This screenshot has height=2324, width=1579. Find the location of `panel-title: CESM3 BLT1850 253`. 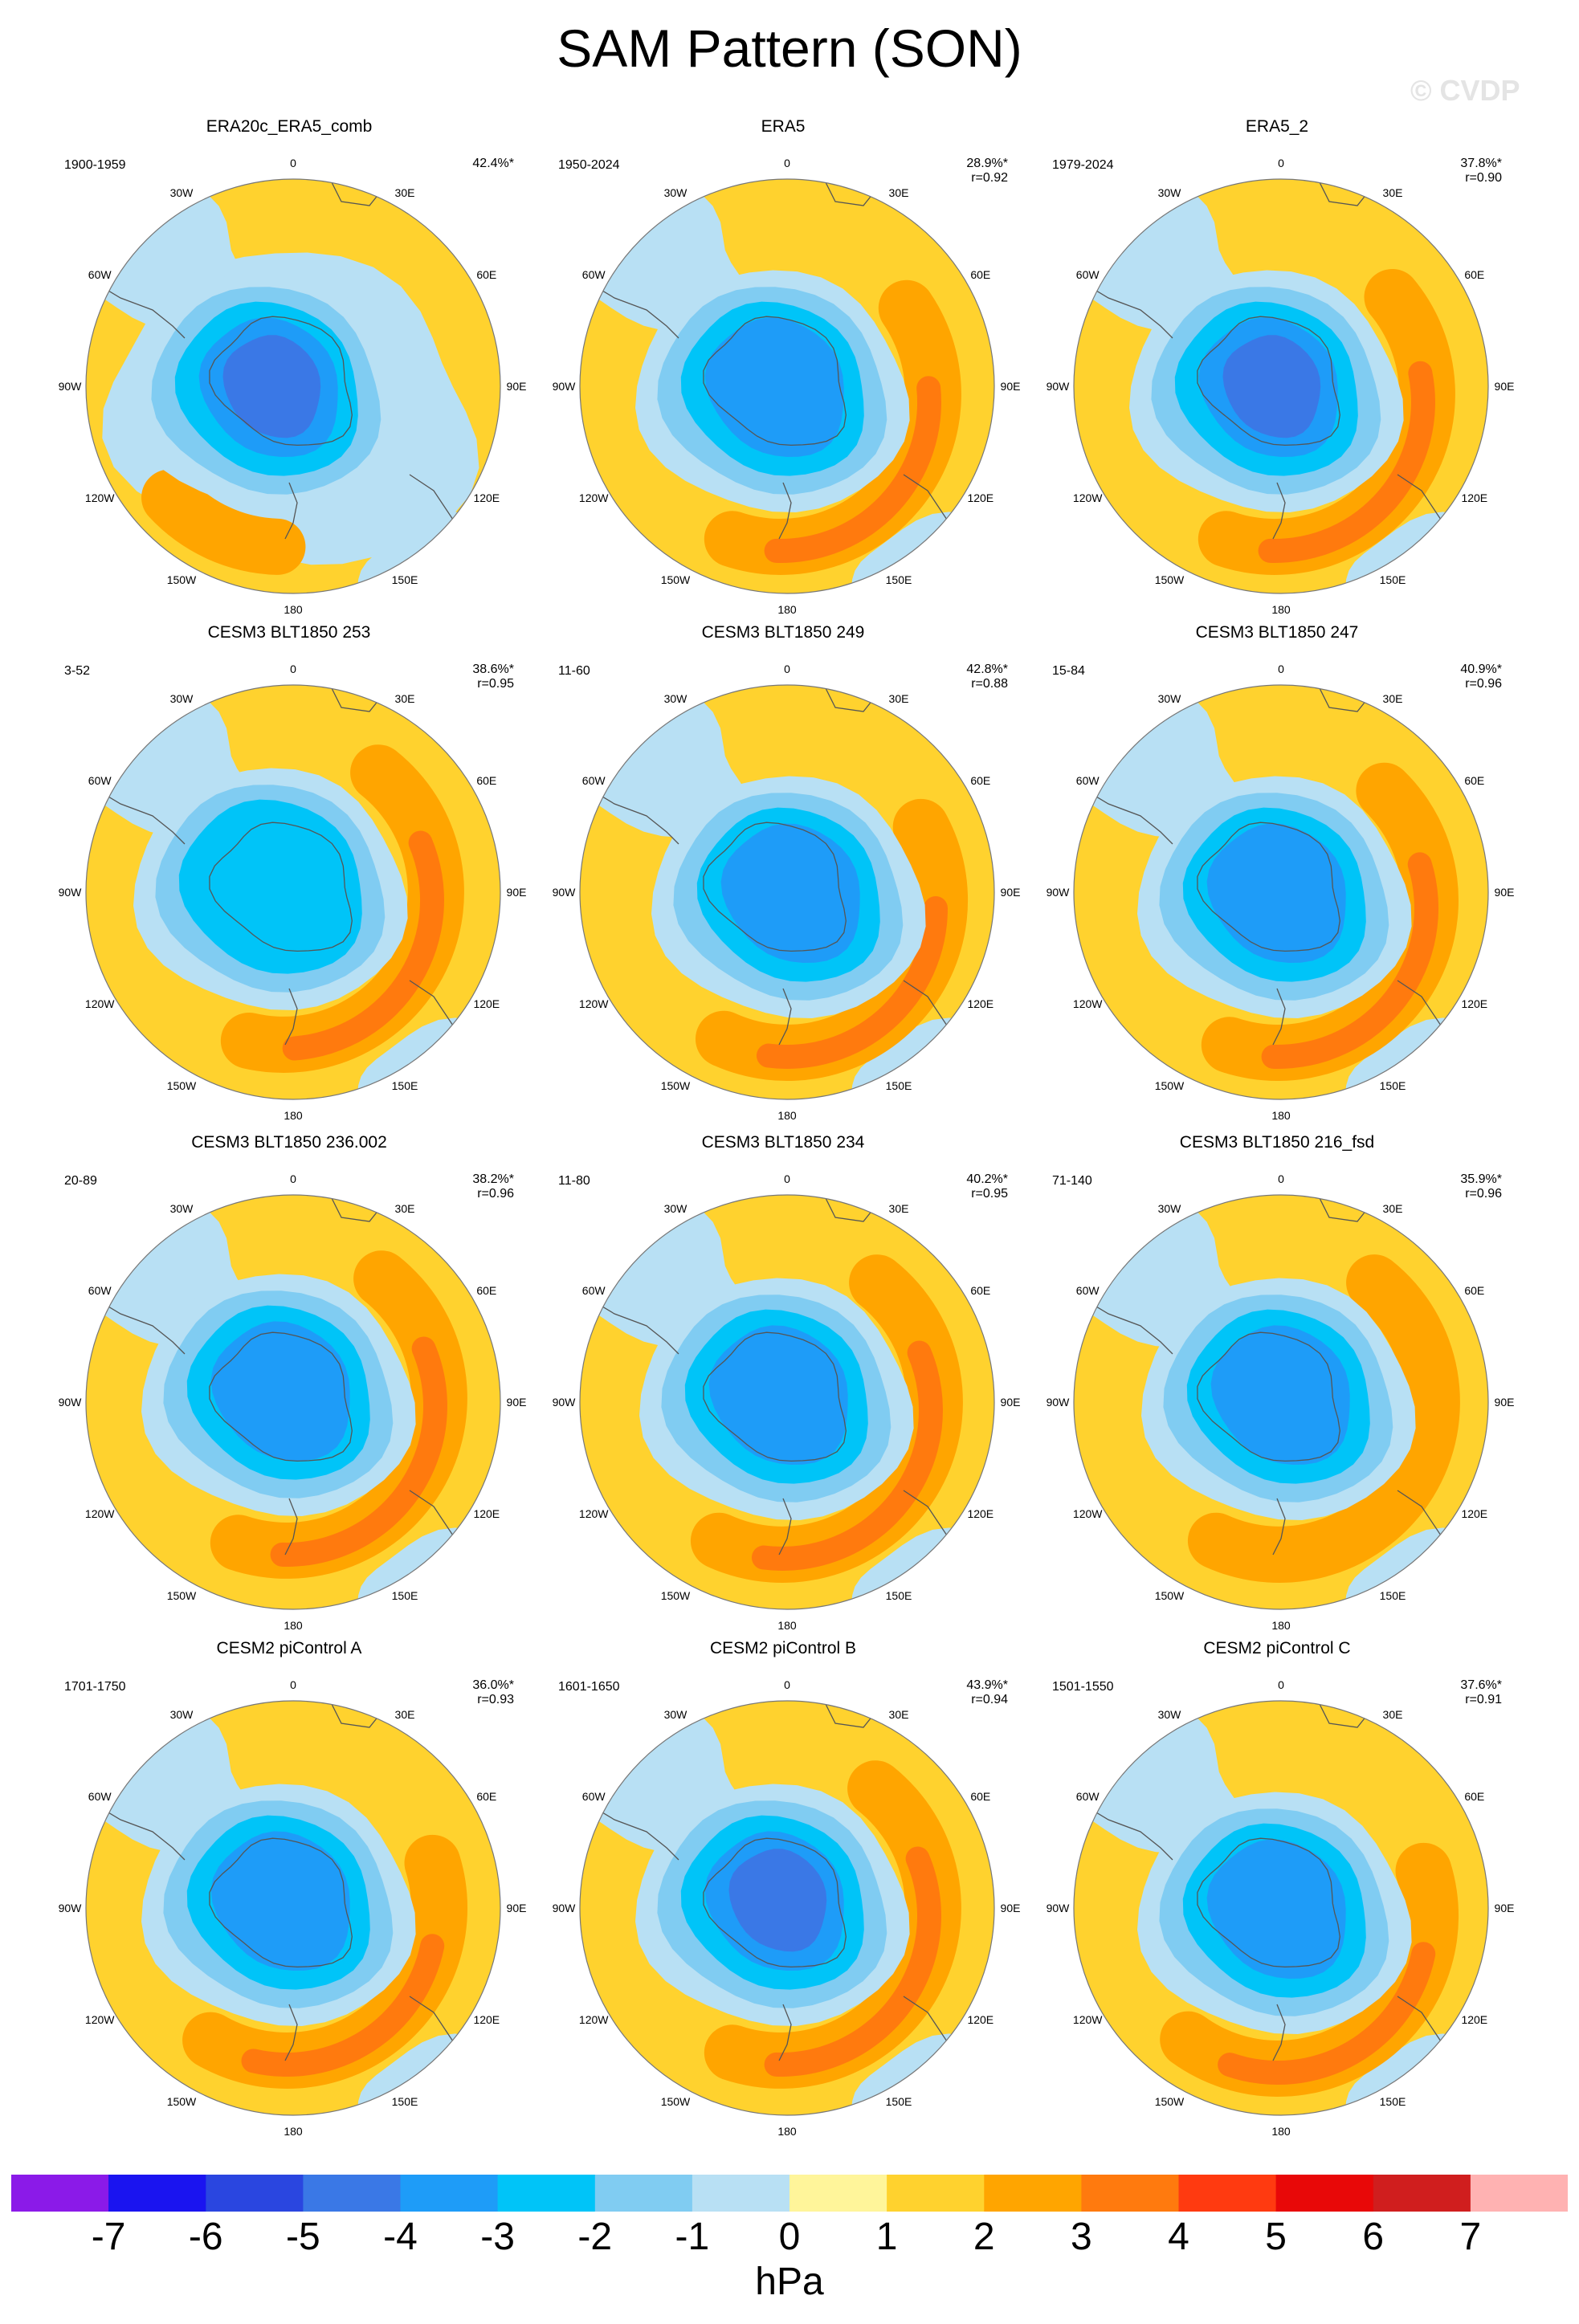

panel-title: CESM3 BLT1850 253 is located at coordinates (289, 633).